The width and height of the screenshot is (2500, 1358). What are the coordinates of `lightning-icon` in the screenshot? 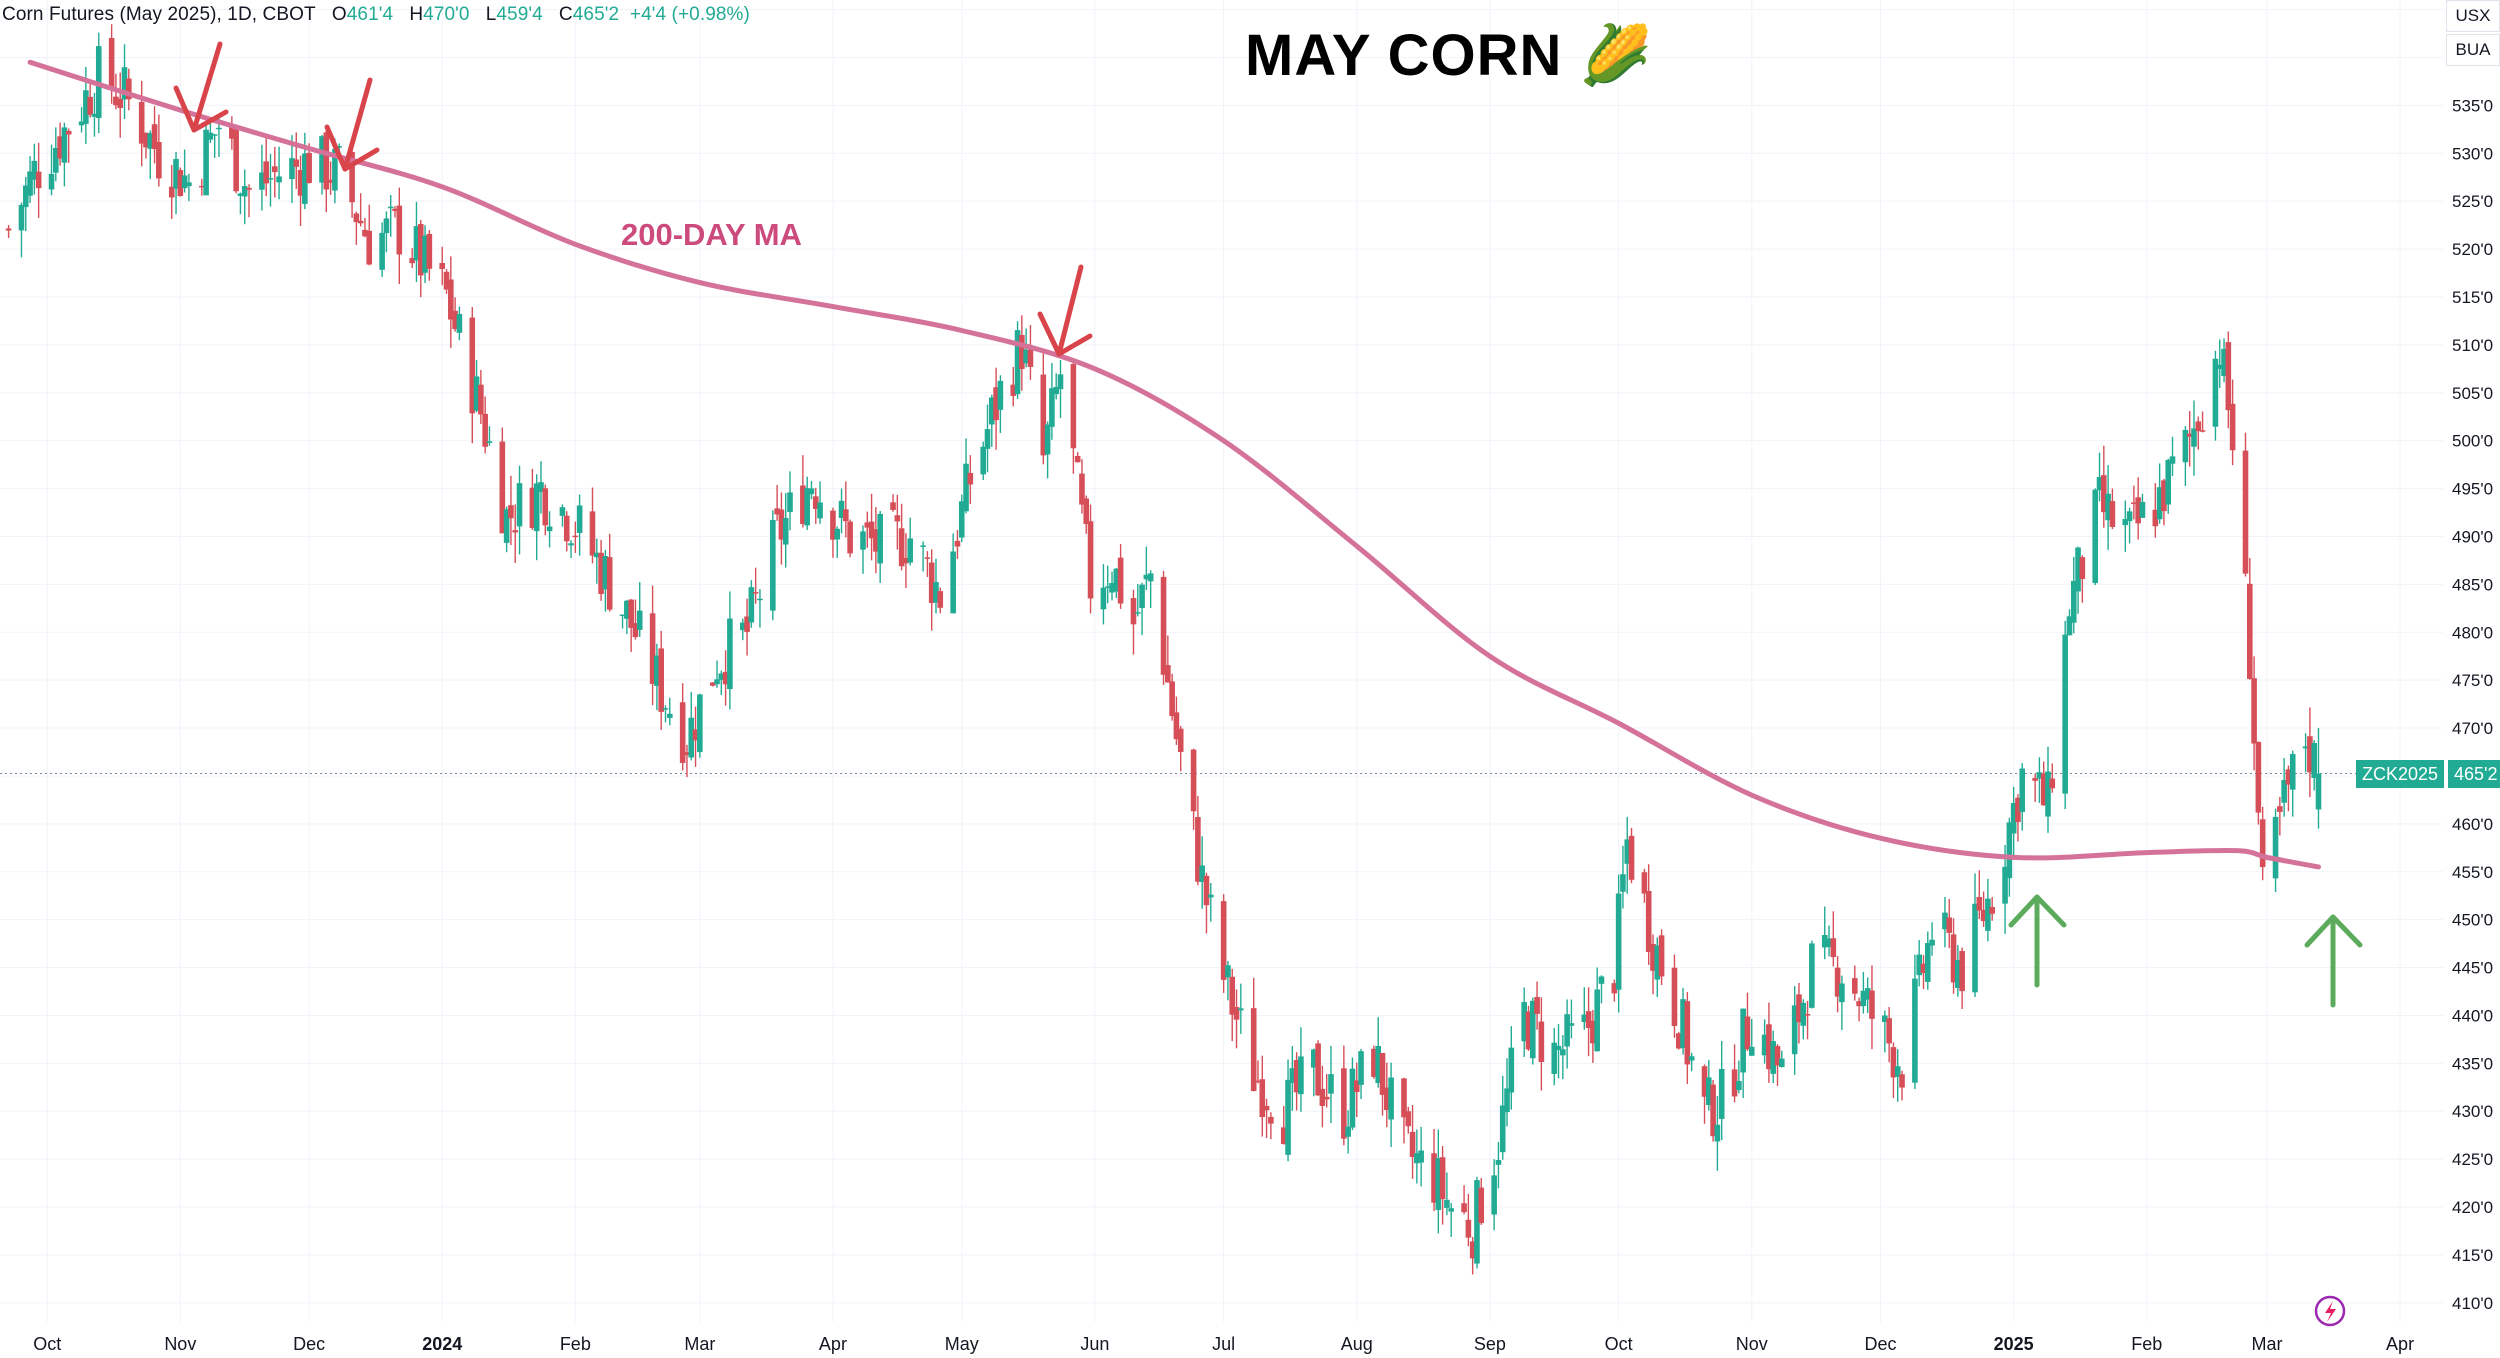 It's located at (2330, 1311).